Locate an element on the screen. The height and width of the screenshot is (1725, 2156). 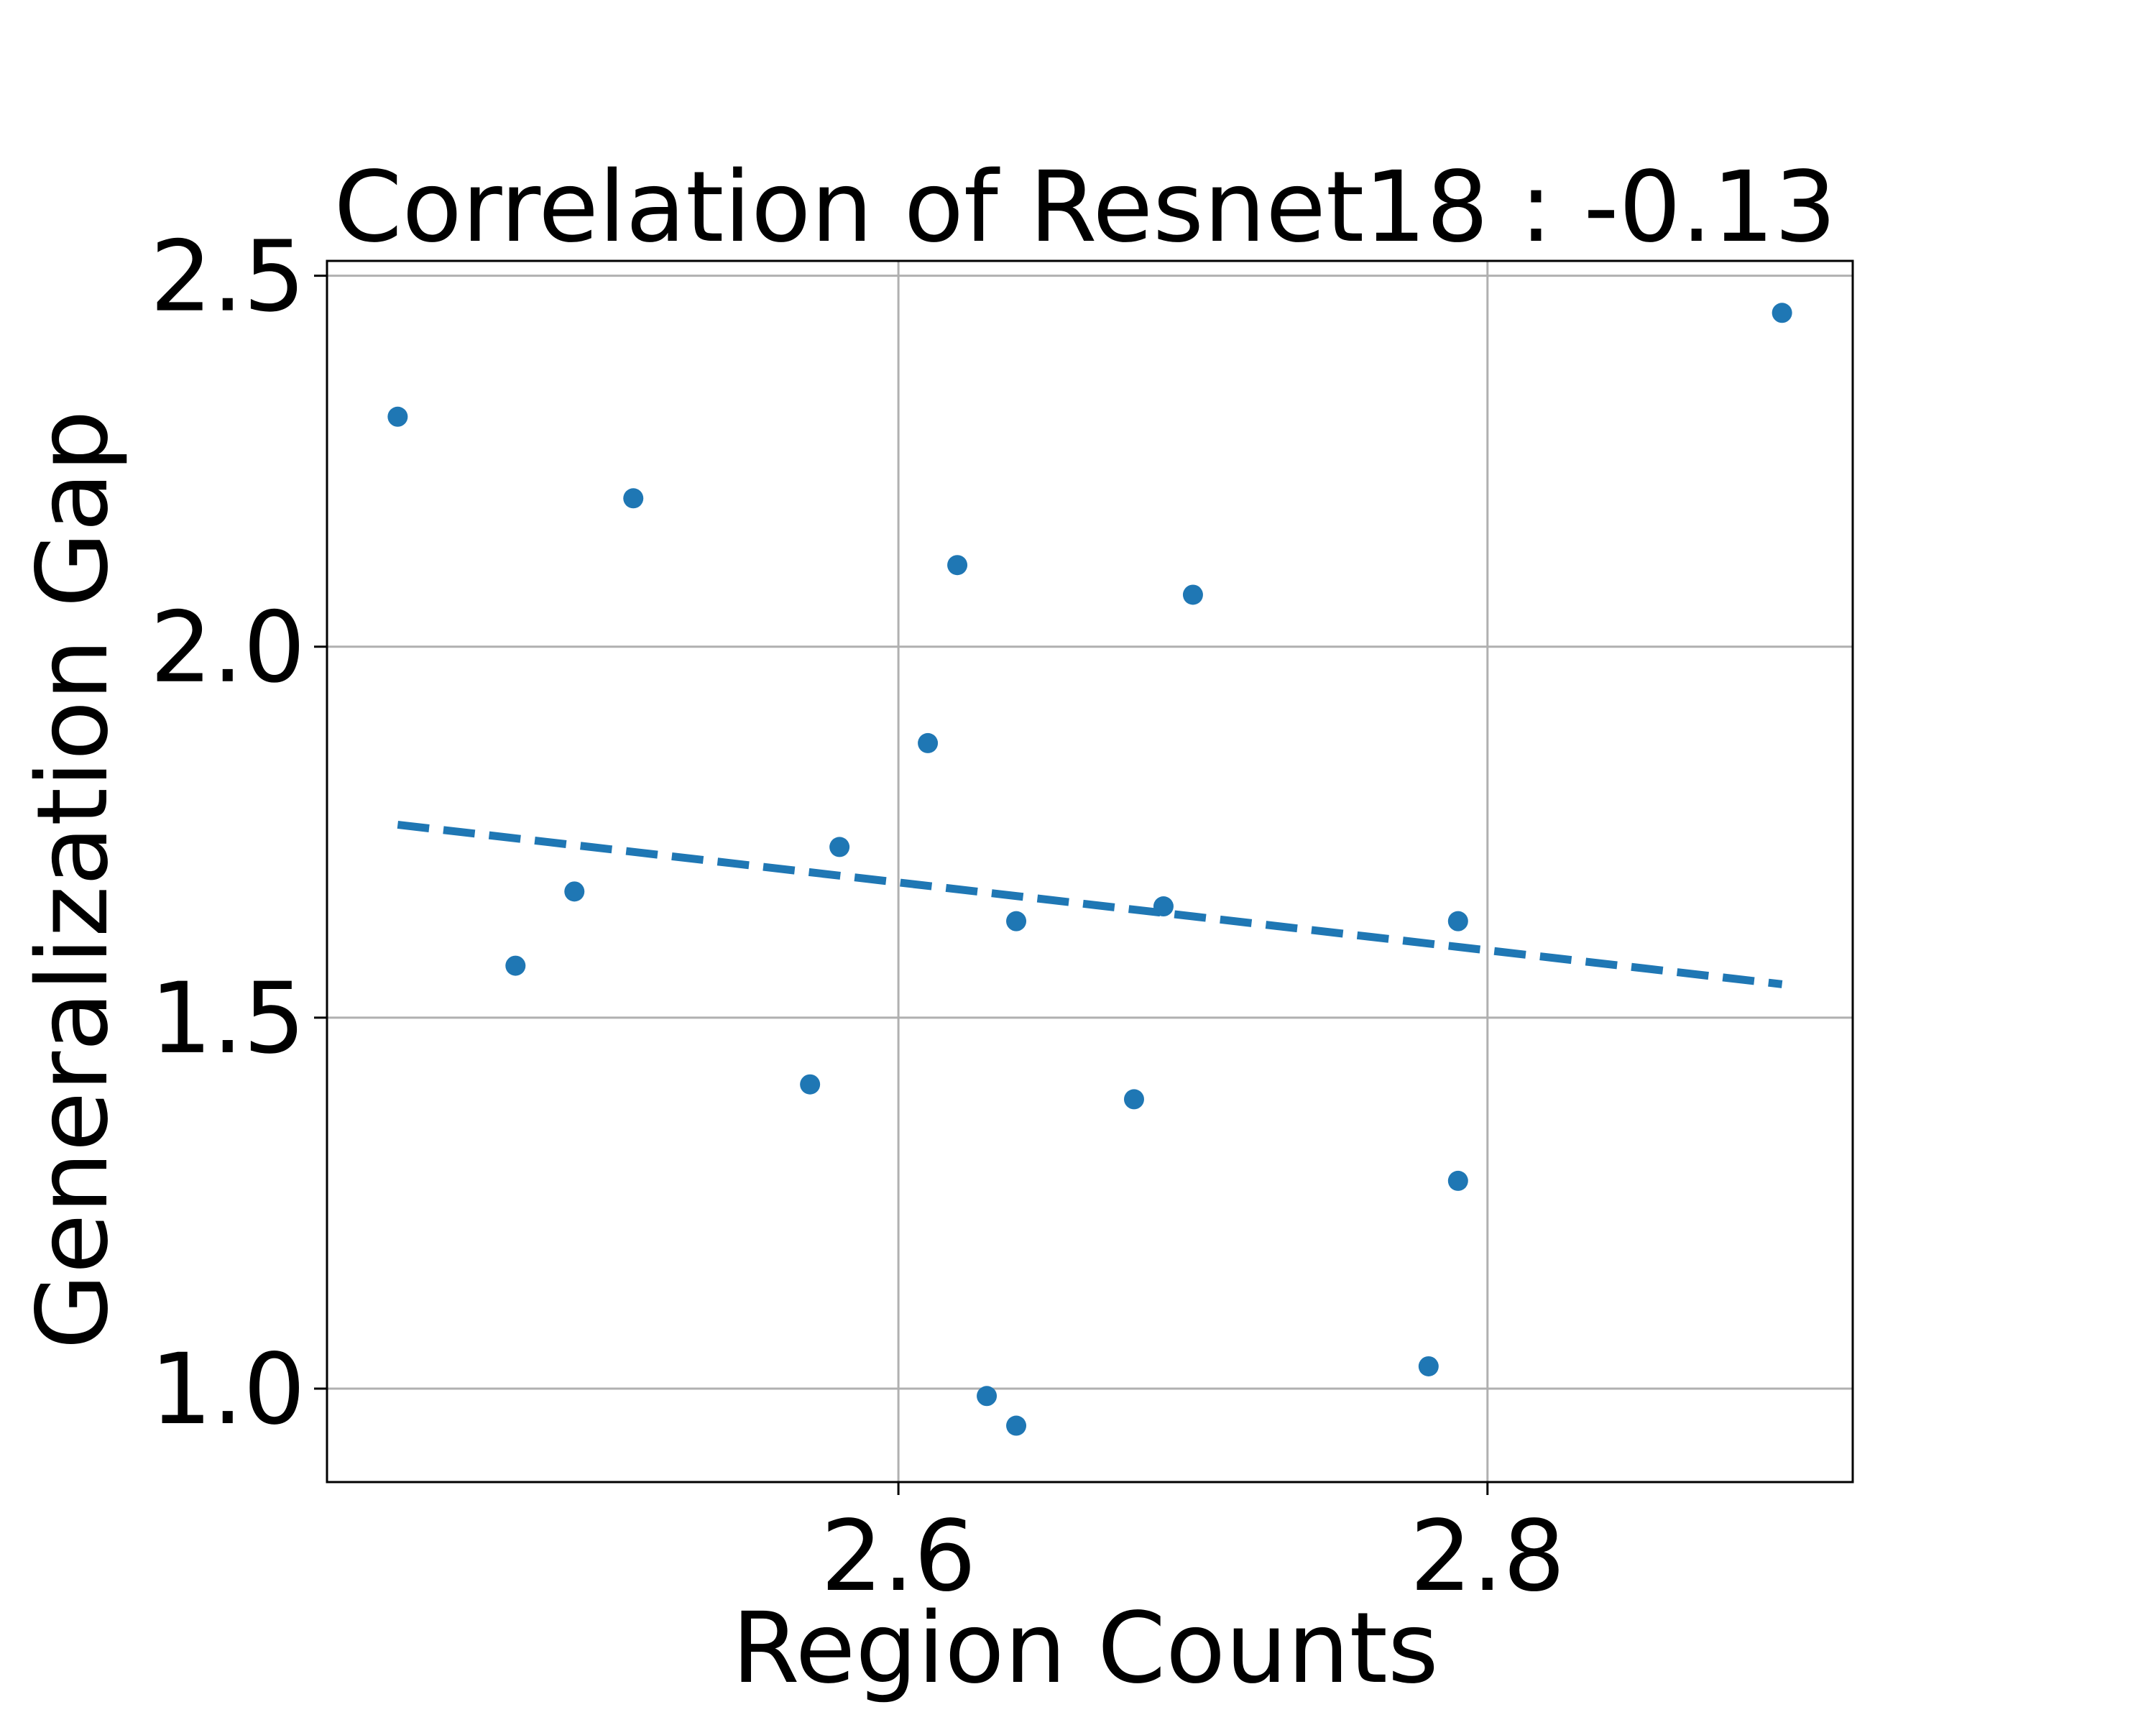
y-axis-label: Generalization Gap is located at coordinates (73, 879).